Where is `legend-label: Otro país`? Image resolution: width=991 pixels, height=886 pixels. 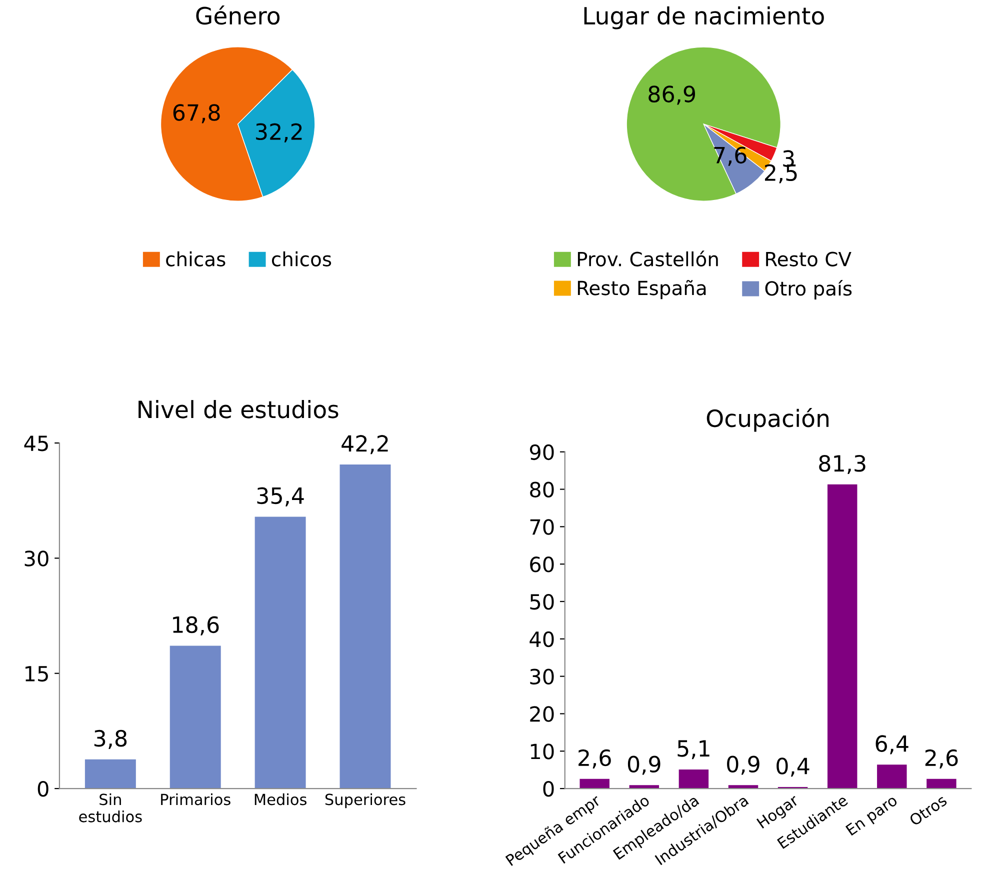
legend-label: Otro país is located at coordinates (808, 290).